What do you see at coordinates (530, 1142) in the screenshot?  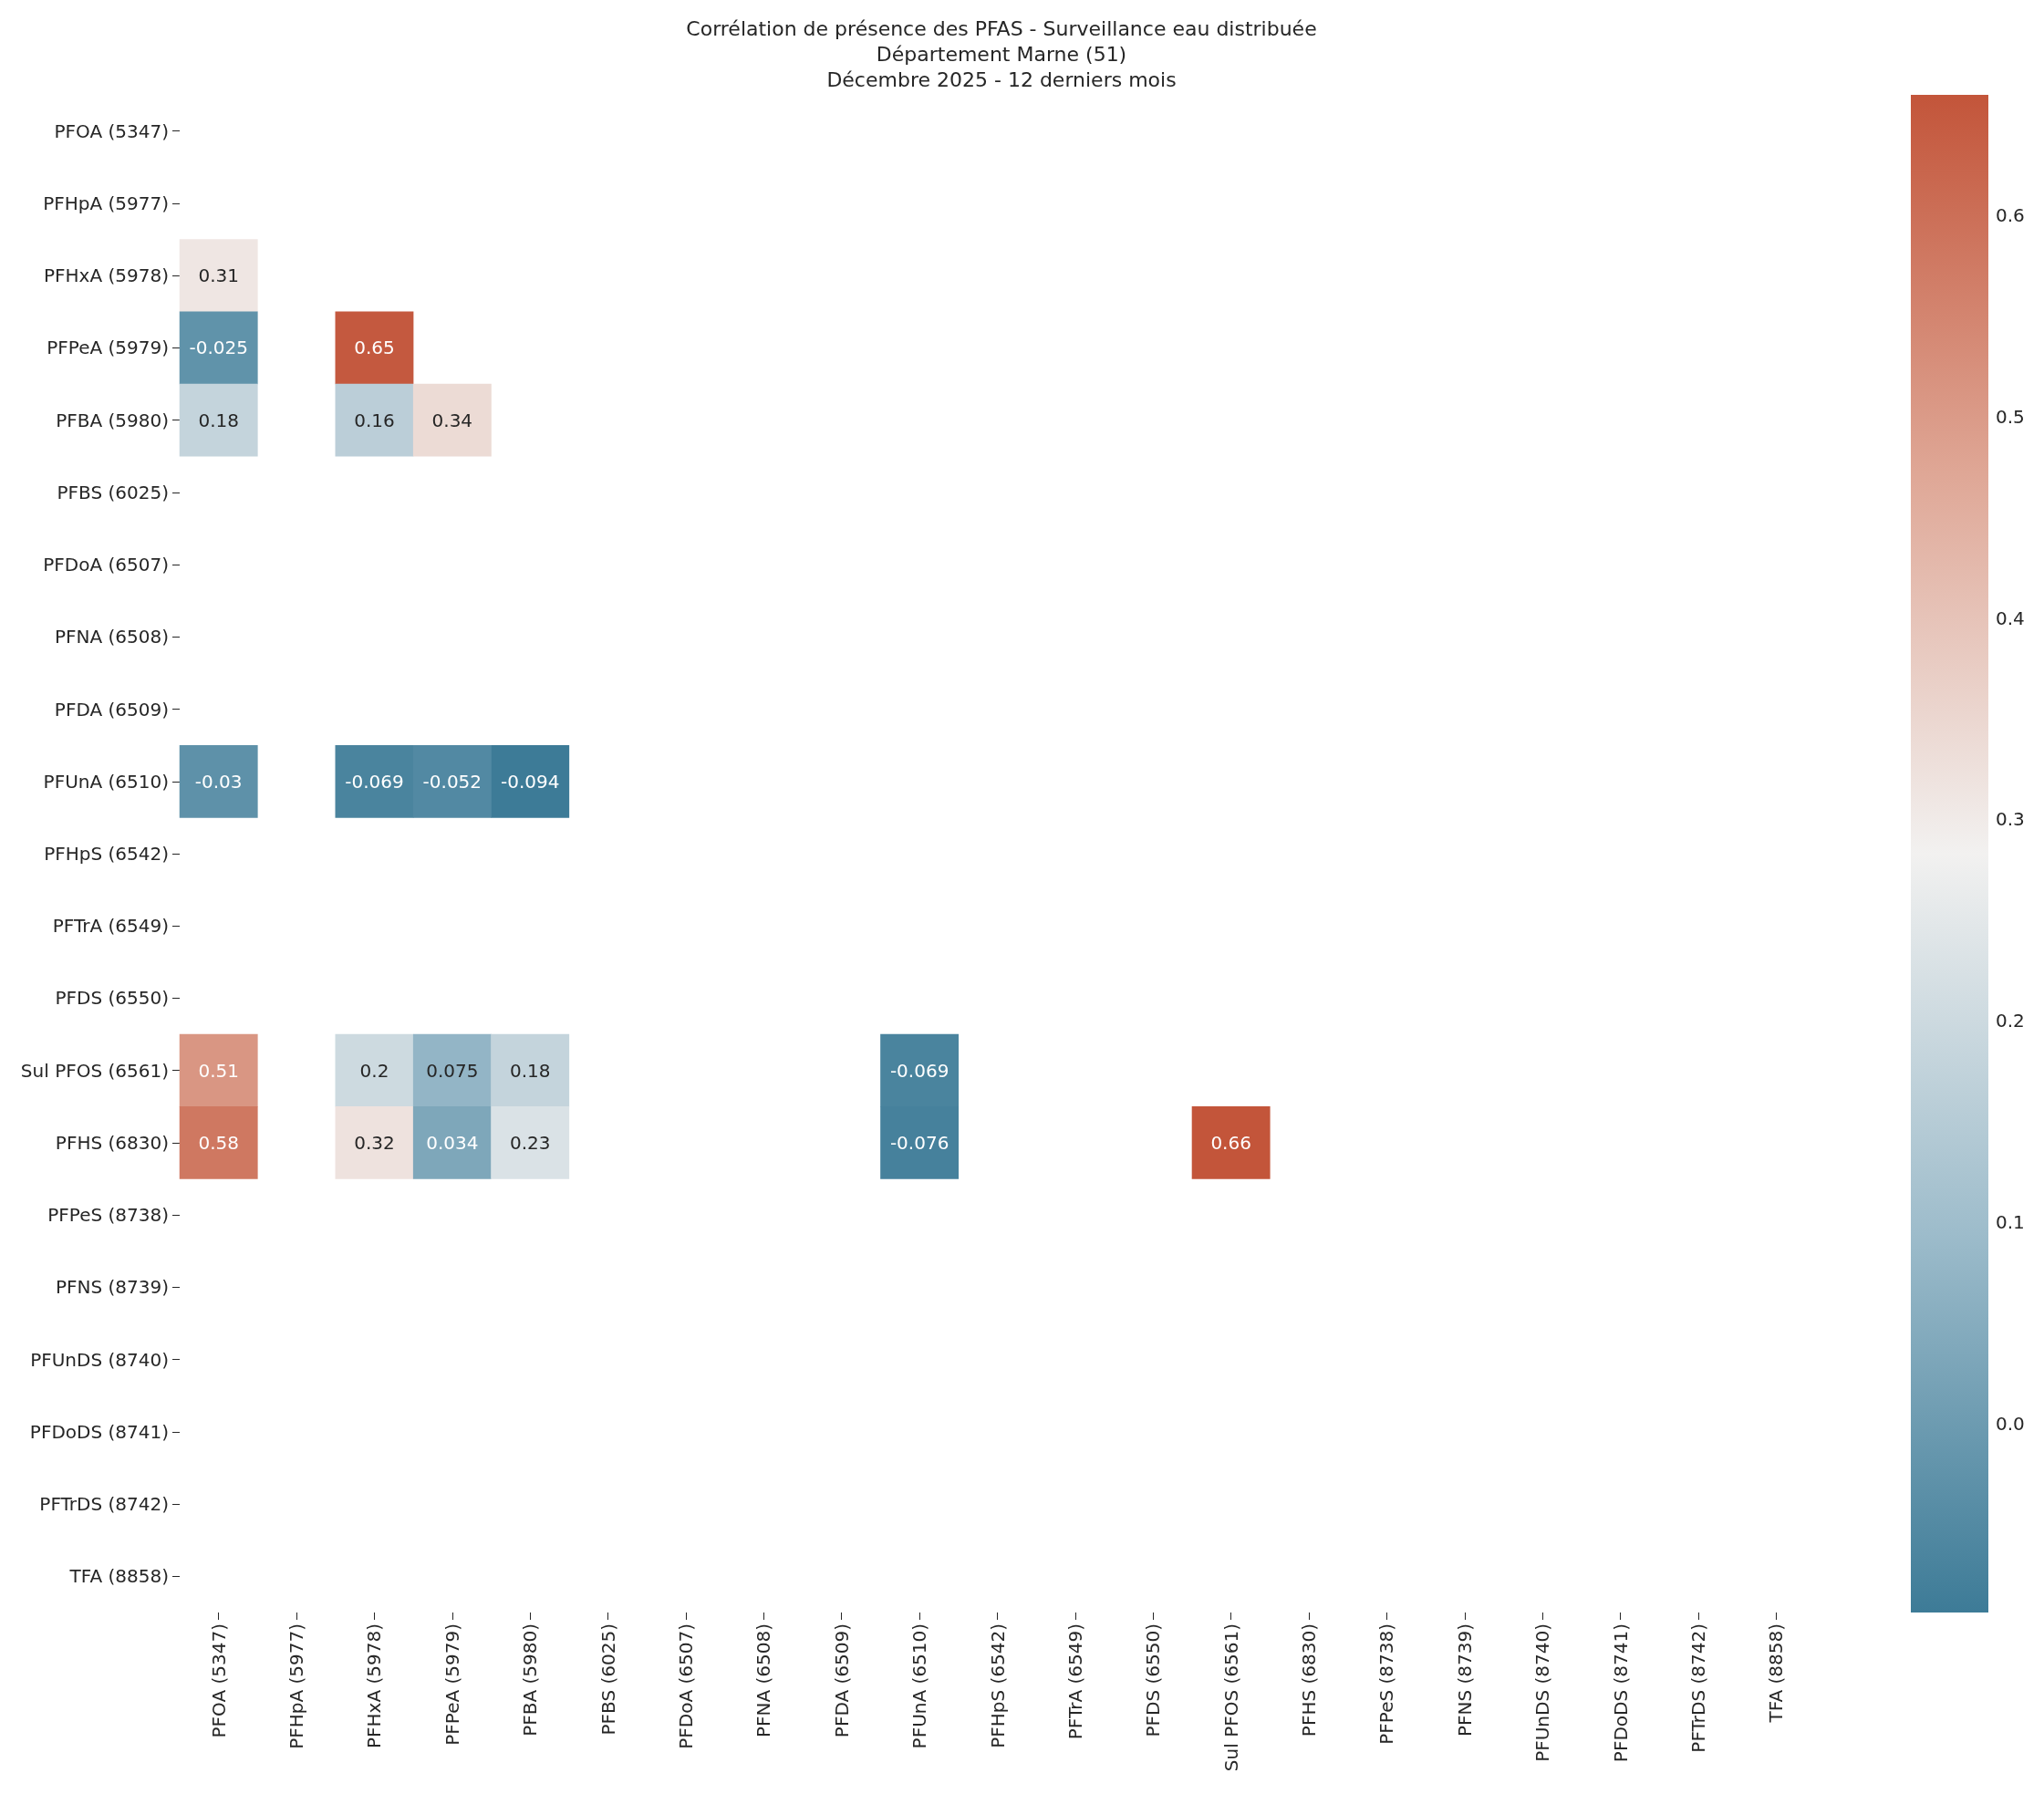 I see `data-label: 0.23` at bounding box center [530, 1142].